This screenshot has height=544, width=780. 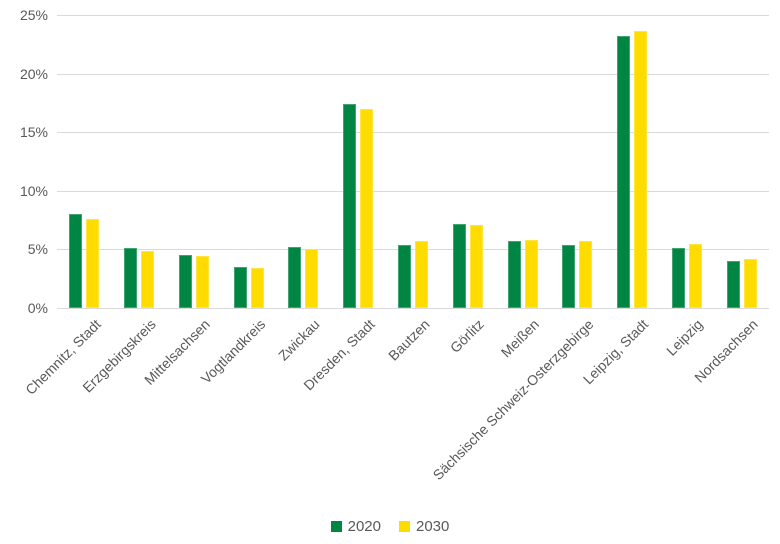 I want to click on y-axis: 0% 5% 10% 15% 20% 25%, so click(x=24, y=161).